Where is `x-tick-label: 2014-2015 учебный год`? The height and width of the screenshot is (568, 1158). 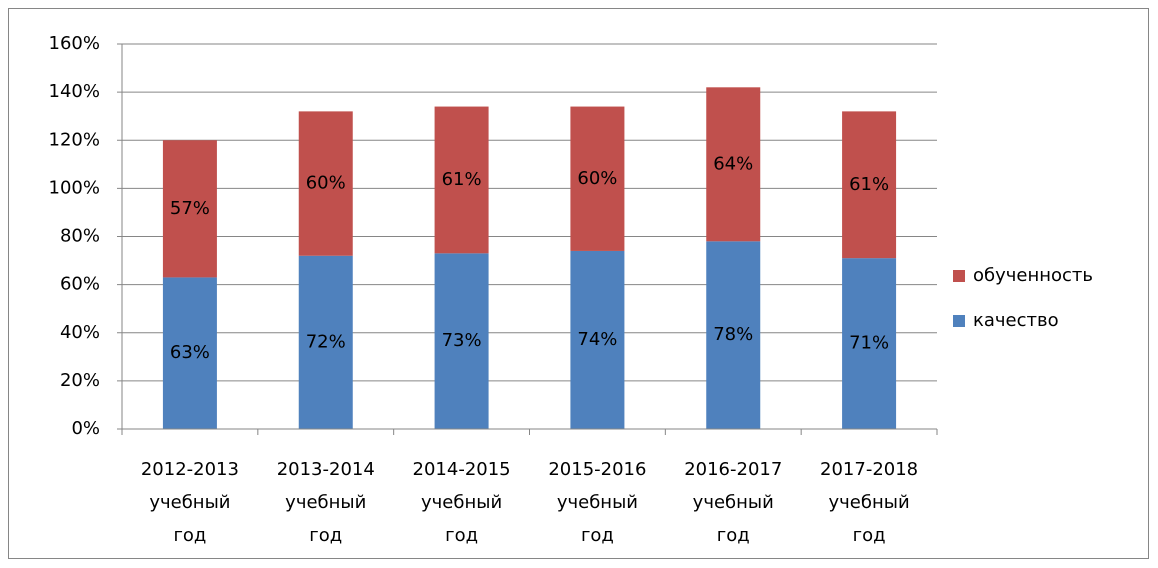 x-tick-label: 2014-2015 учебный год is located at coordinates (462, 502).